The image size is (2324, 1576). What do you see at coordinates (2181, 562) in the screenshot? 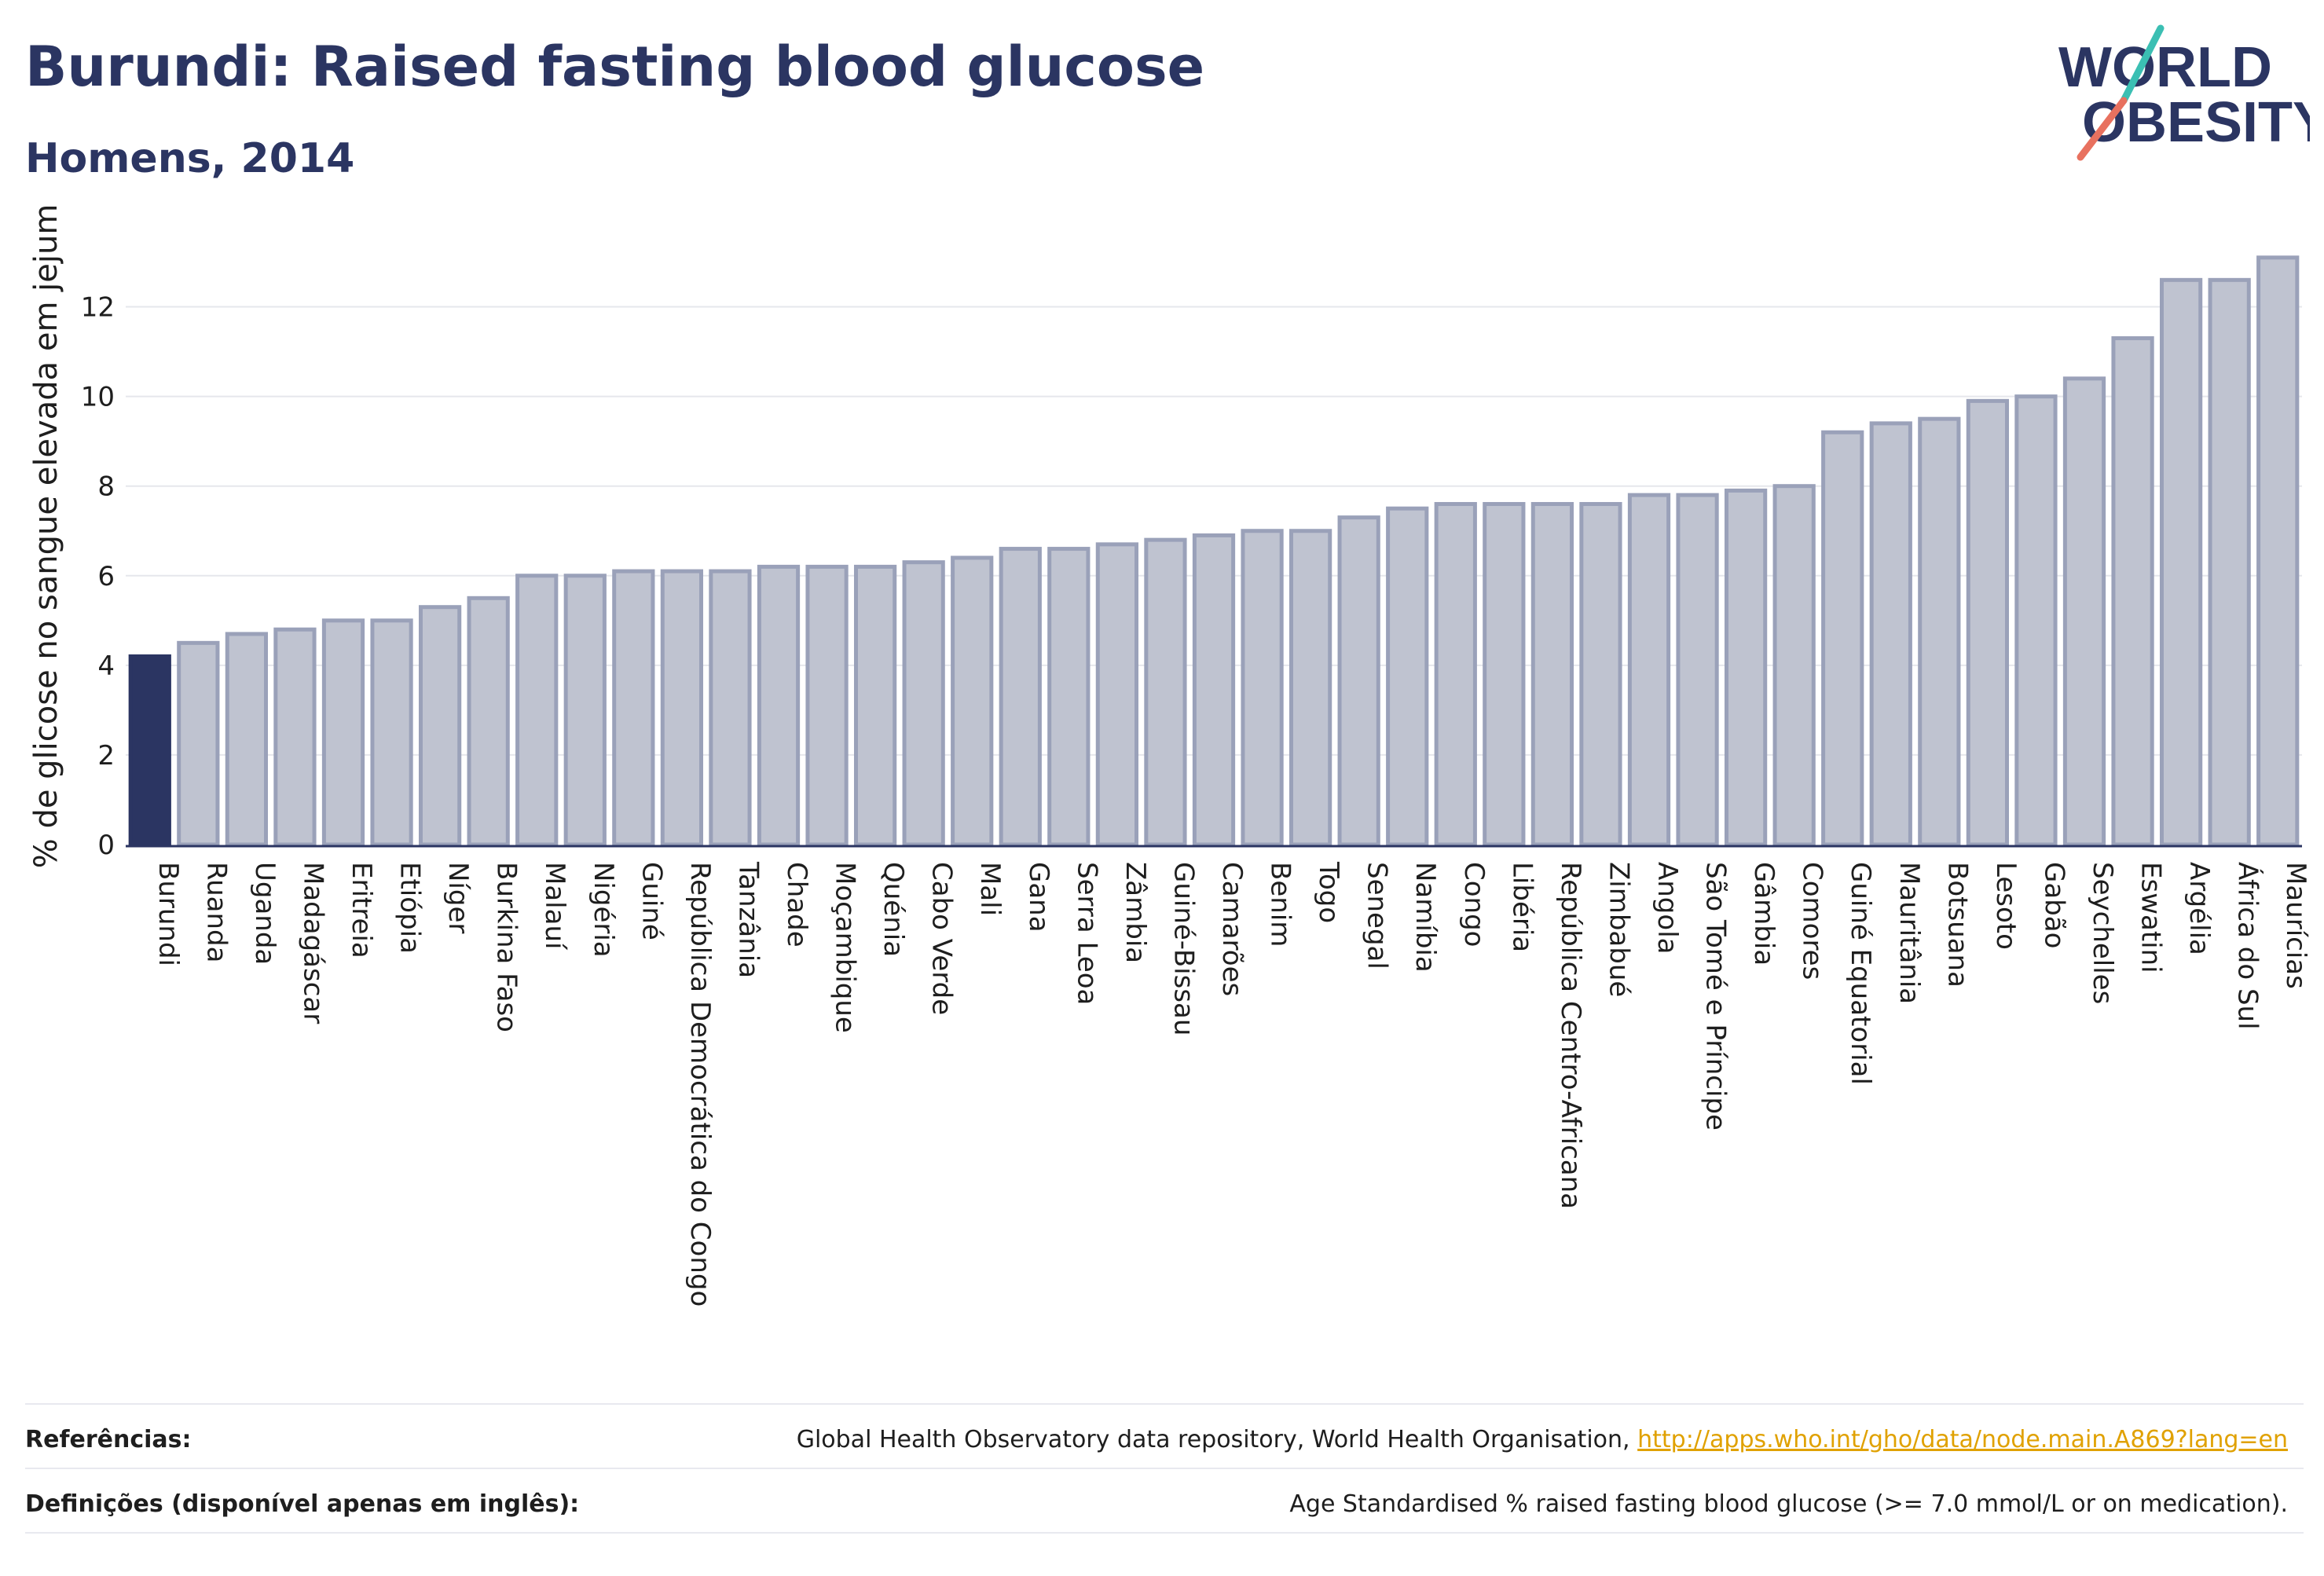
I see `bar-arg-lia` at bounding box center [2181, 562].